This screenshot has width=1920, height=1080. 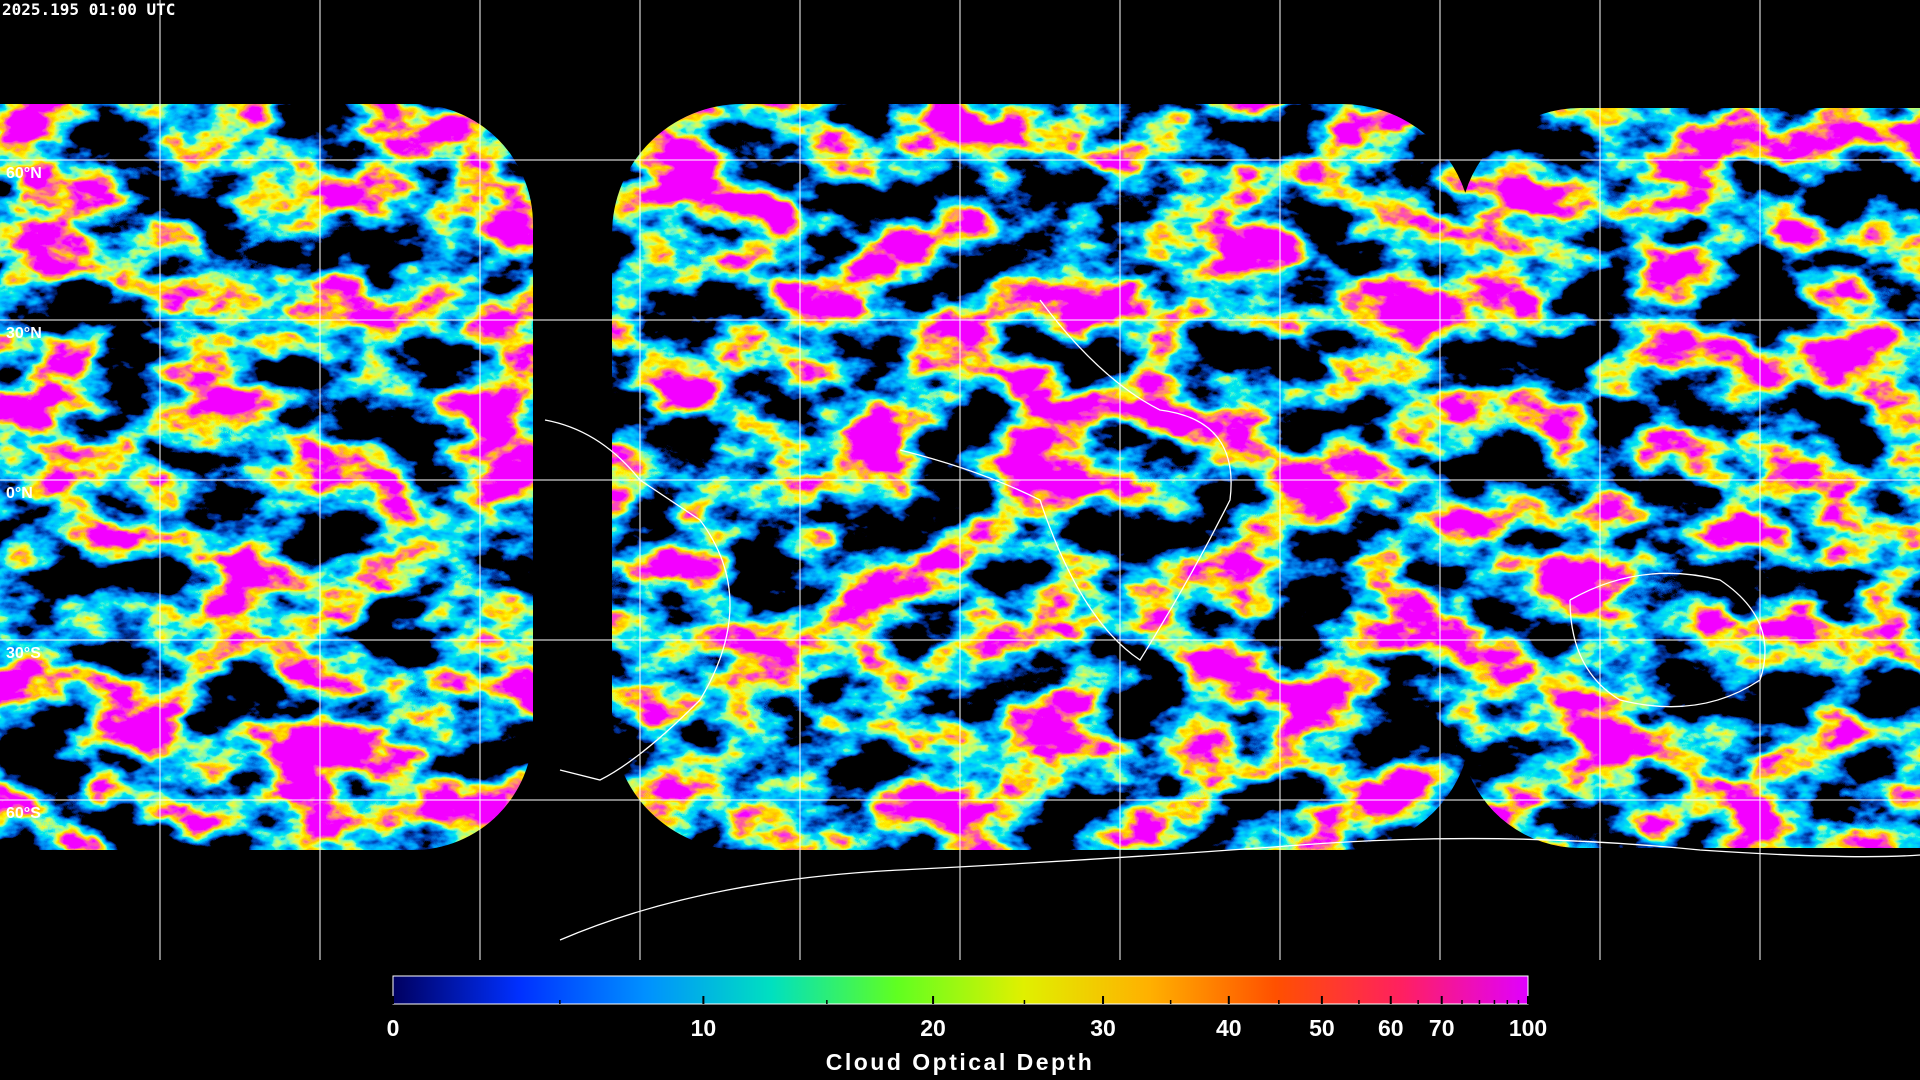 I want to click on latitude-label: 60°N, so click(x=24, y=173).